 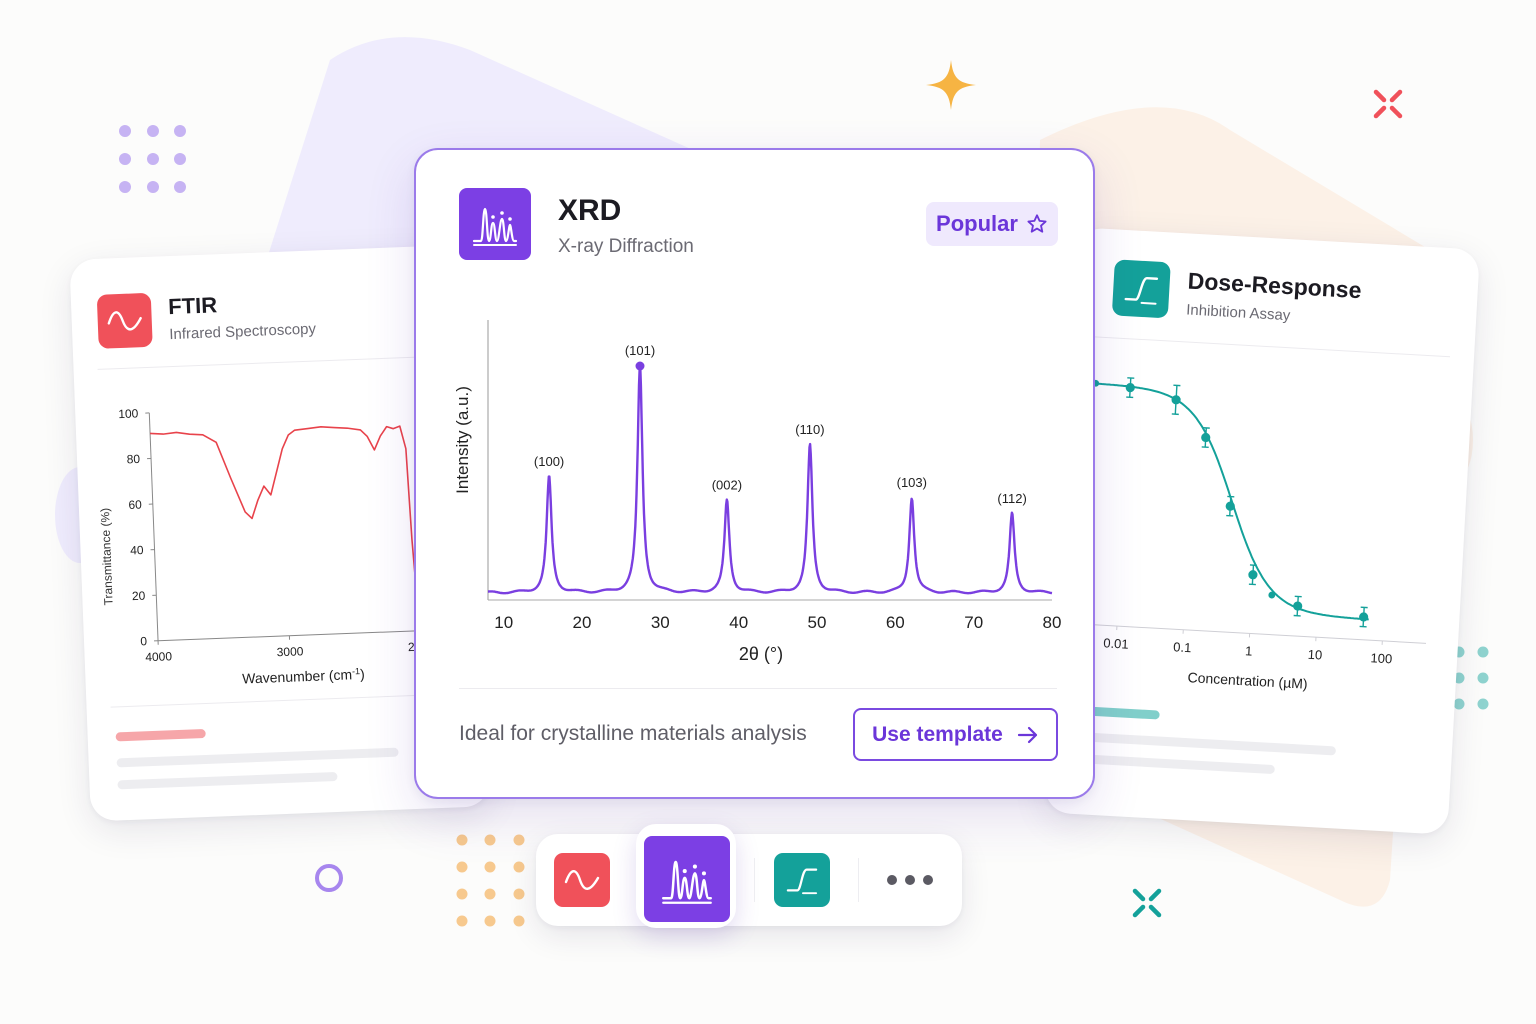 I want to click on fit-curve, so click(x=1226, y=501).